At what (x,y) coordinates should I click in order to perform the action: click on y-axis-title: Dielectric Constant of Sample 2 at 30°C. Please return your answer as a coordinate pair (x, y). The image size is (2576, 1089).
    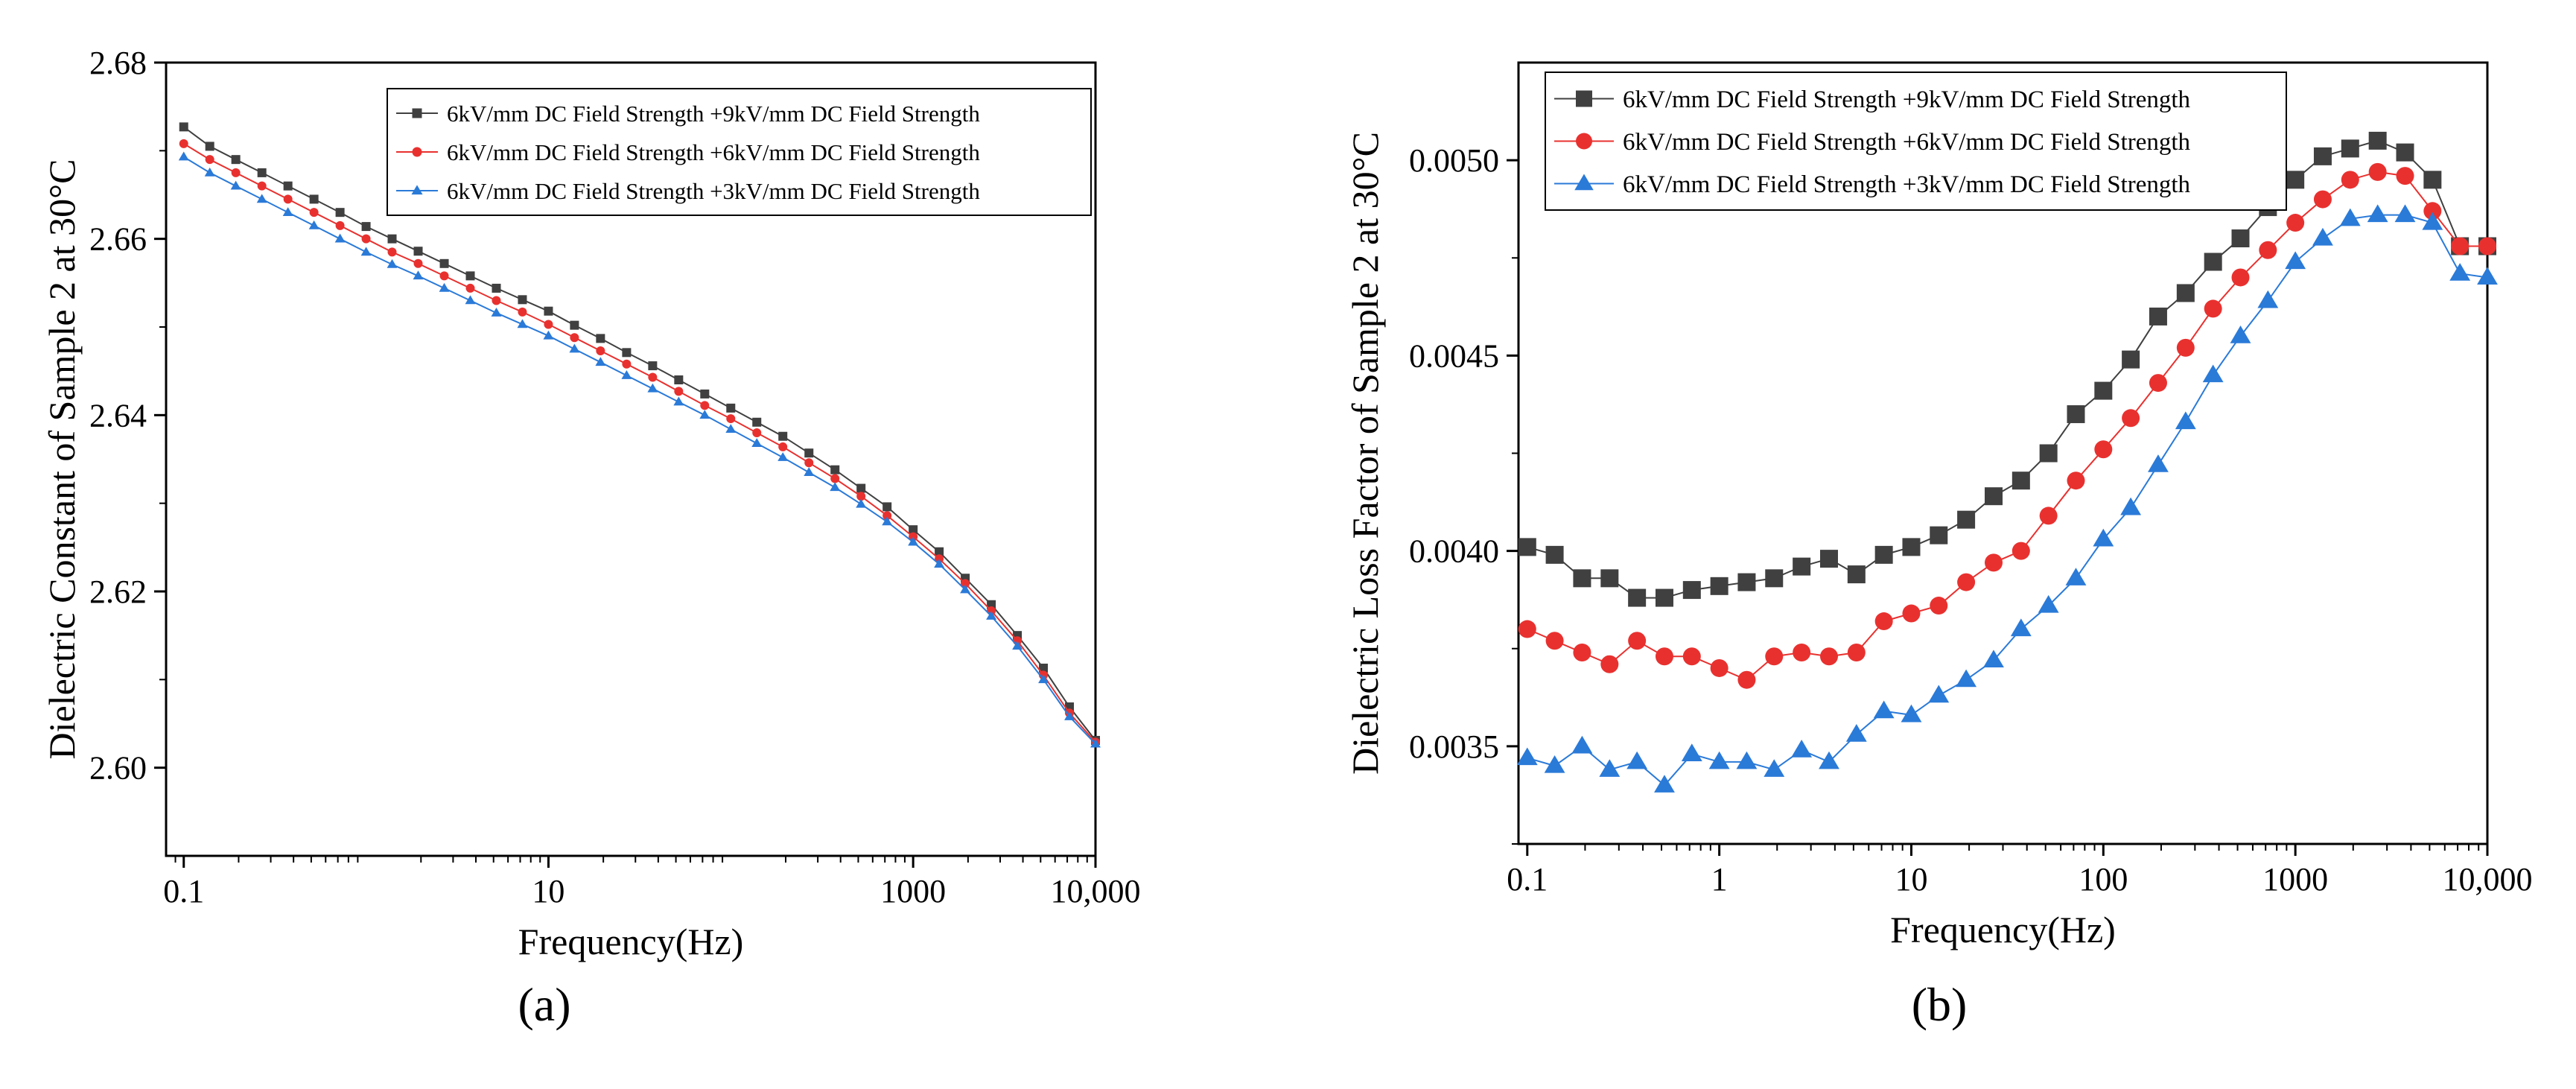
    Looking at the image, I should click on (62, 459).